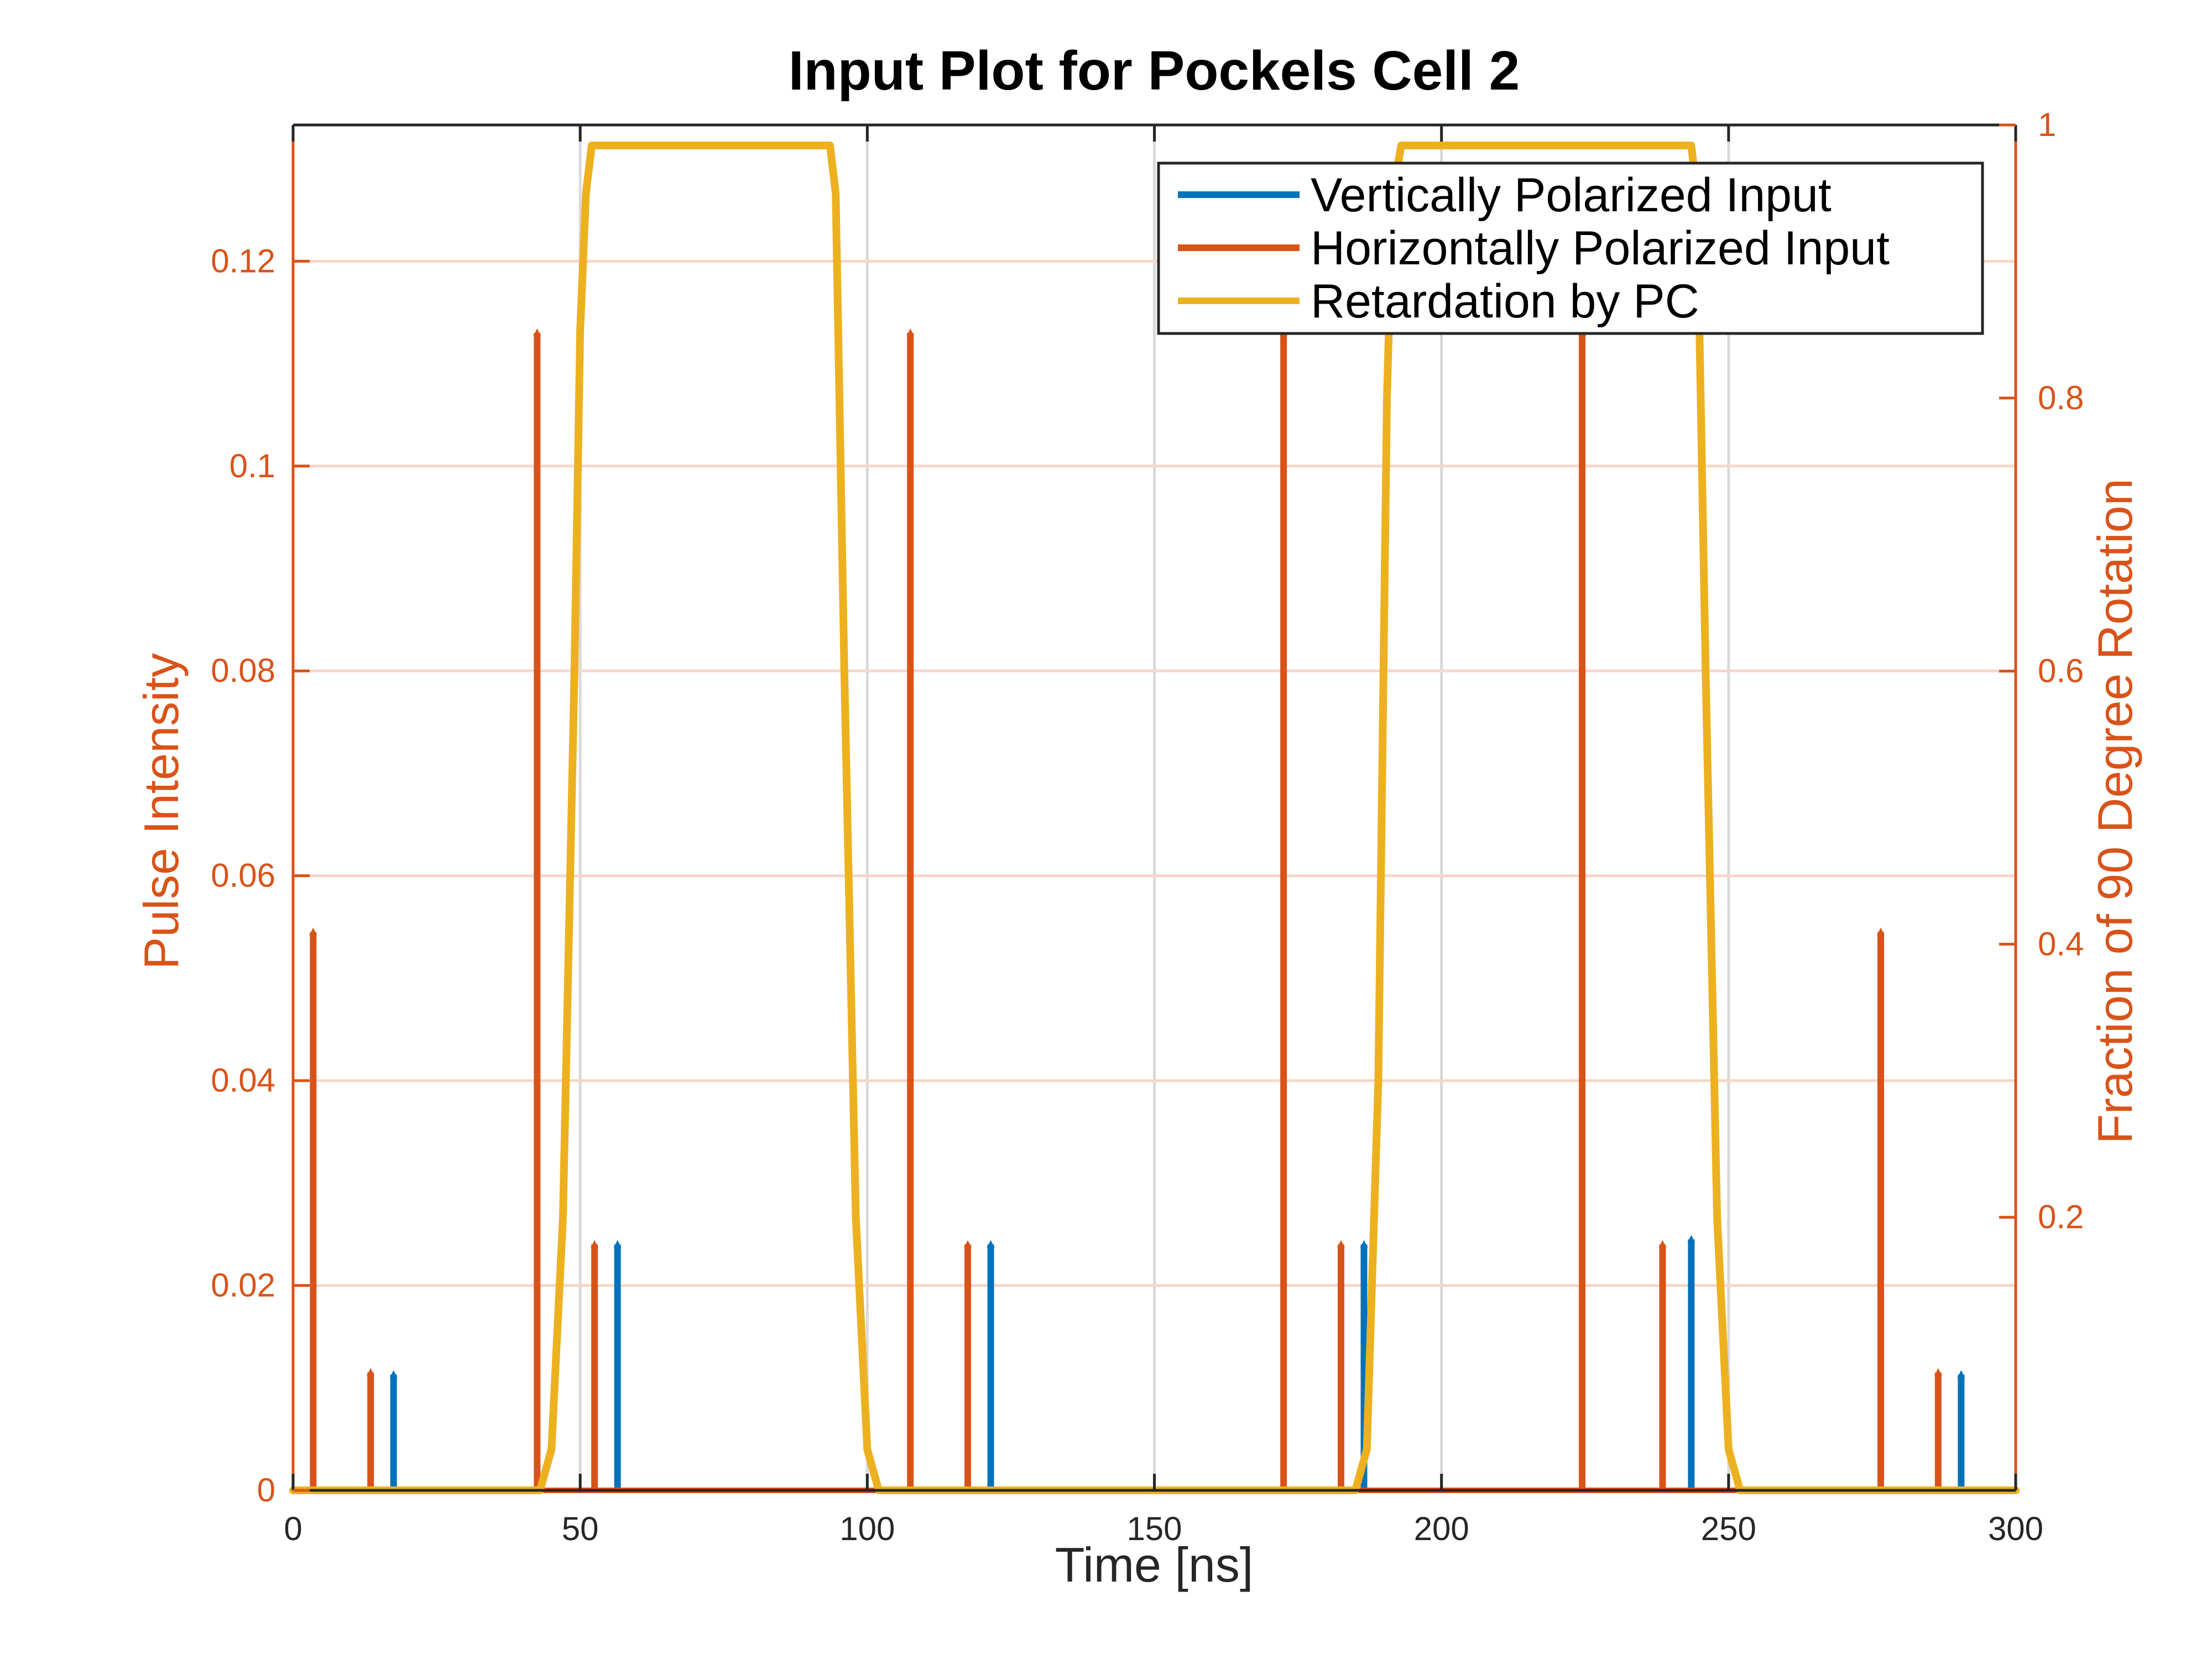 The height and width of the screenshot is (1659, 2212). What do you see at coordinates (1442, 1529) in the screenshot?
I see `x-tick-label: 200` at bounding box center [1442, 1529].